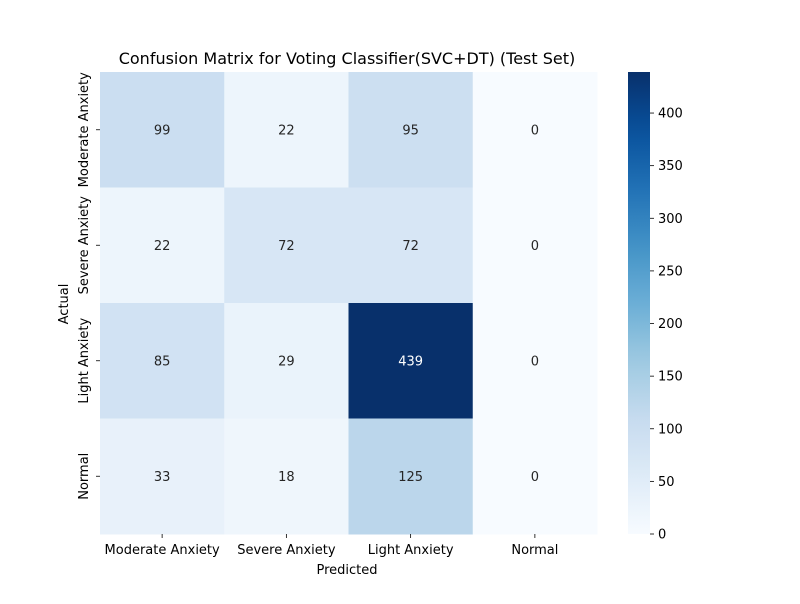 Image resolution: width=800 pixels, height=604 pixels. Describe the element at coordinates (286, 550) in the screenshot. I see `x-tick-label: Severe Anxiety` at that location.